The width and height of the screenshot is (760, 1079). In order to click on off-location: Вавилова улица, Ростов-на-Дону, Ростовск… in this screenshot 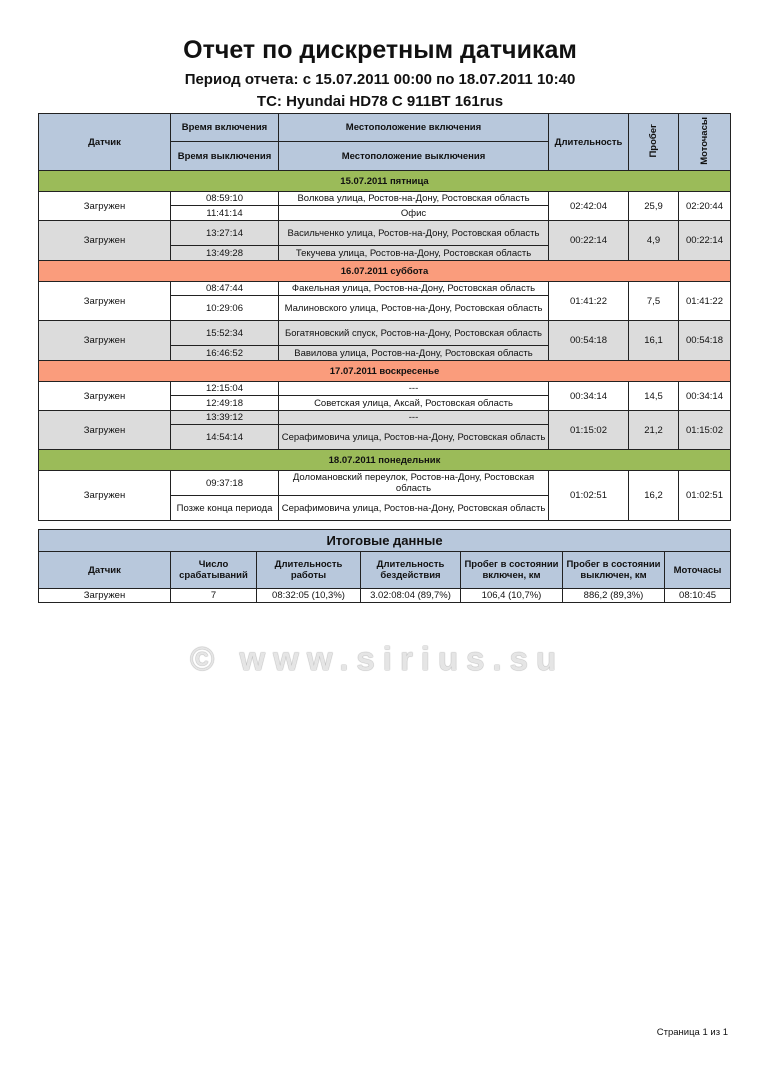, I will do `click(413, 353)`.